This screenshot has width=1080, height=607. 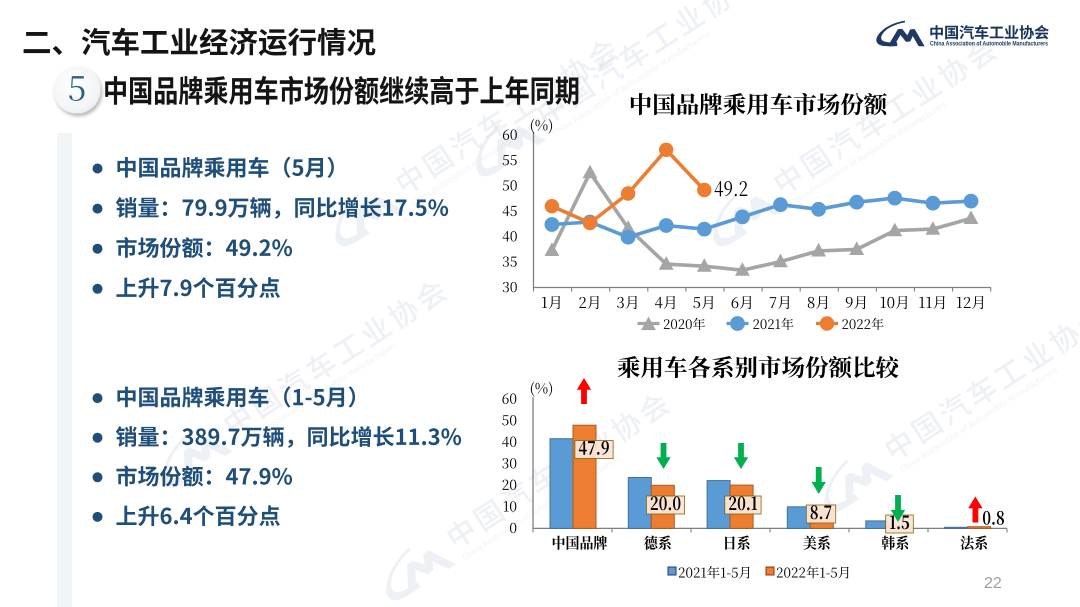 What do you see at coordinates (993, 583) in the screenshot?
I see `svg-text: 22` at bounding box center [993, 583].